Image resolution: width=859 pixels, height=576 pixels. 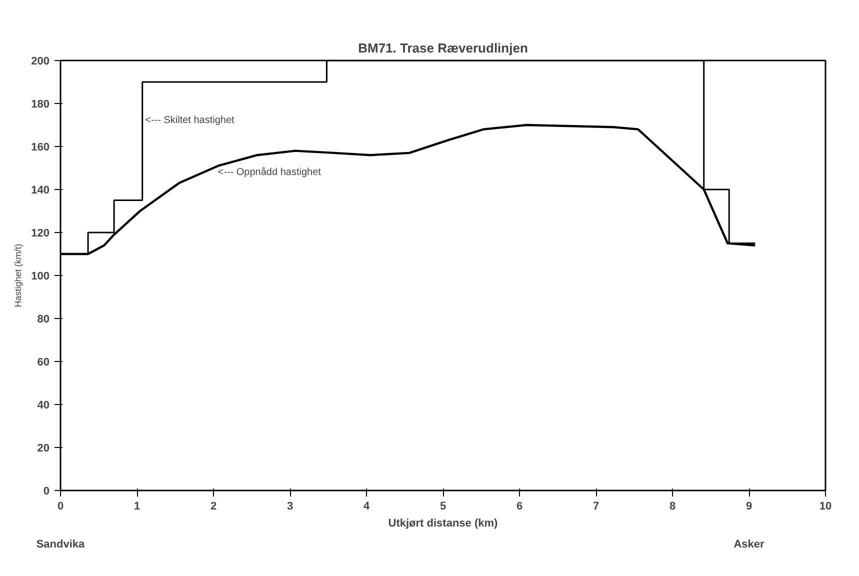 What do you see at coordinates (443, 506) in the screenshot?
I see `x-tick-label: 5` at bounding box center [443, 506].